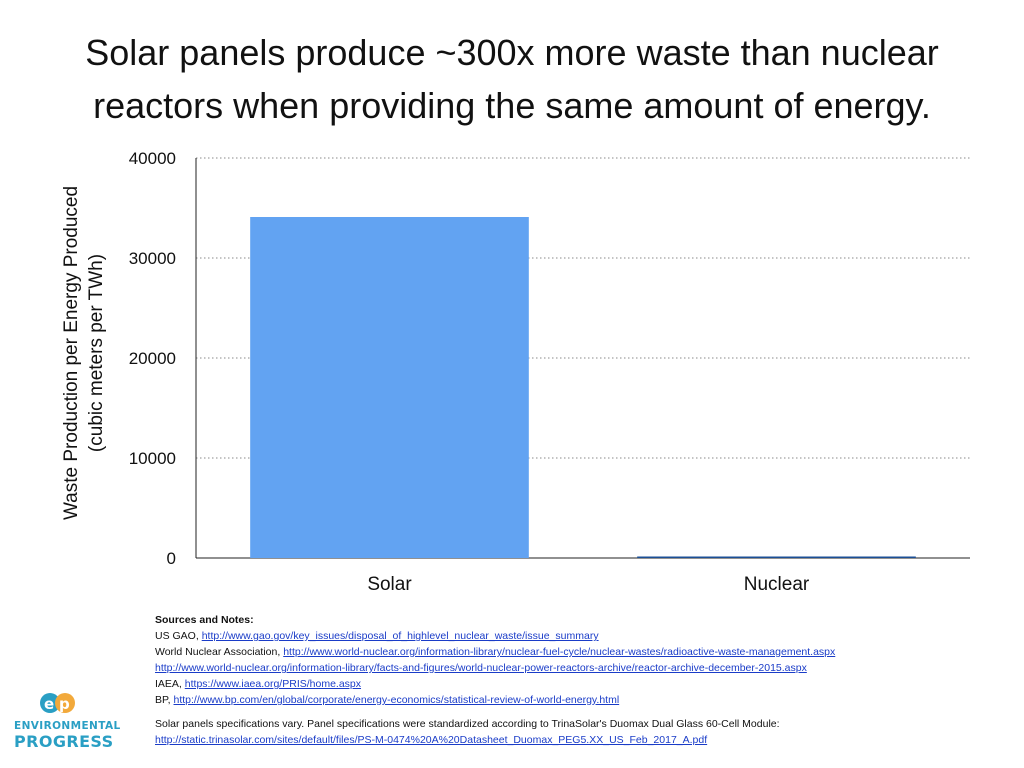 The width and height of the screenshot is (1024, 768). Describe the element at coordinates (204, 620) in the screenshot. I see `sources-heading: Sources and Notes:` at that location.